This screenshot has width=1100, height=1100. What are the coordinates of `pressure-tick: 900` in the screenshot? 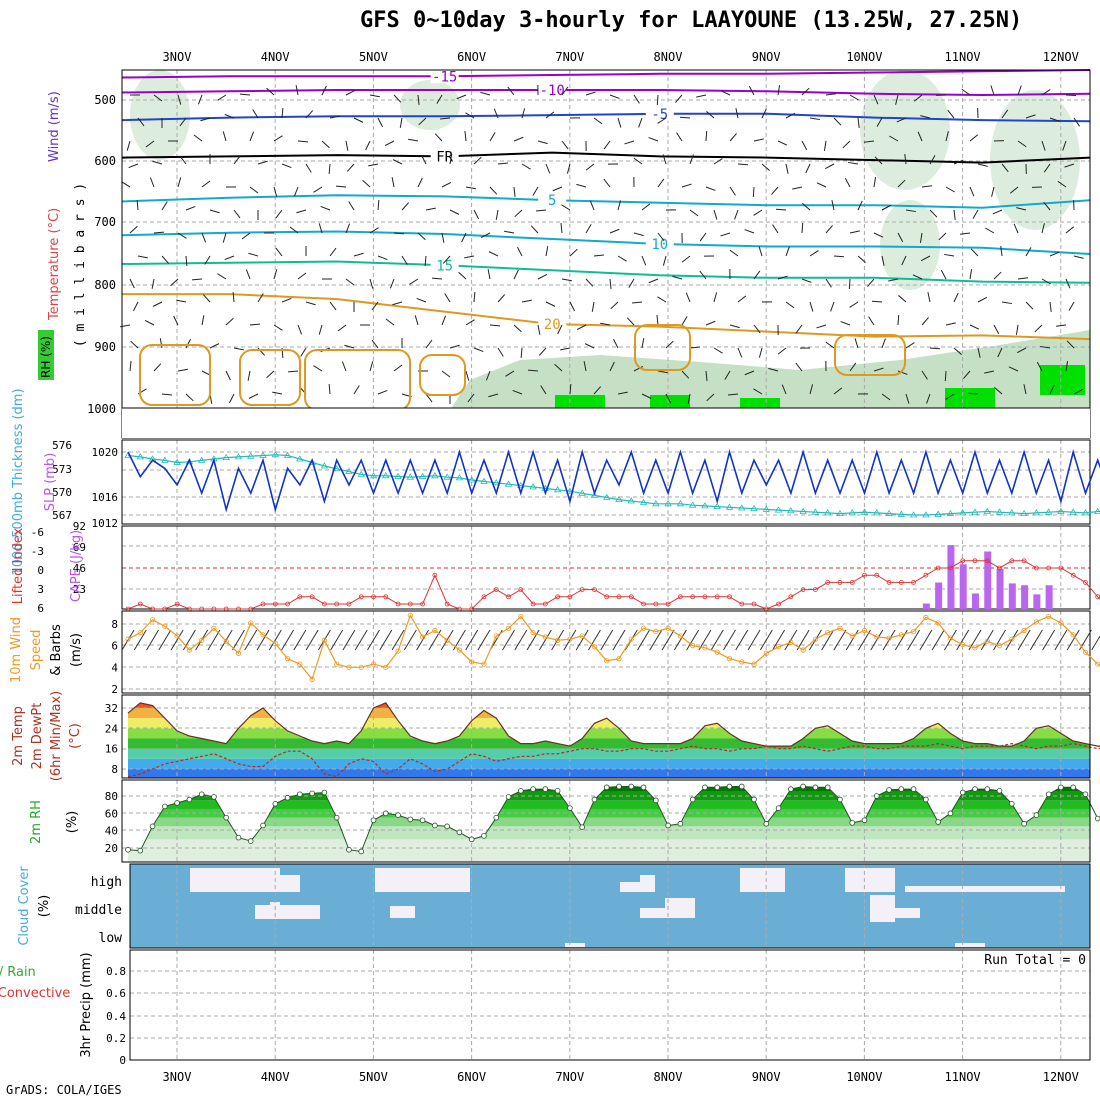 It's located at (105, 347).